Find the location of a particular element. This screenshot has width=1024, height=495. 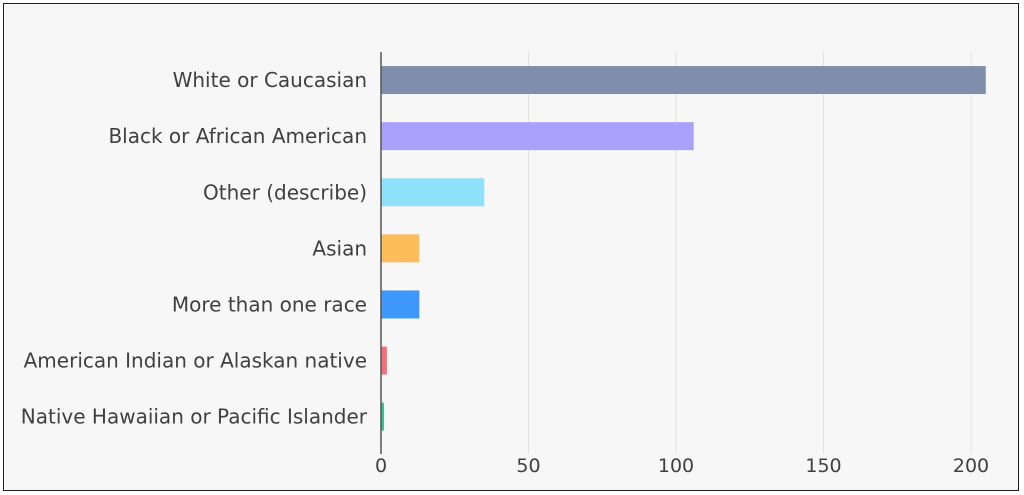

category-label: American Indian or Alaskan native is located at coordinates (195, 361).